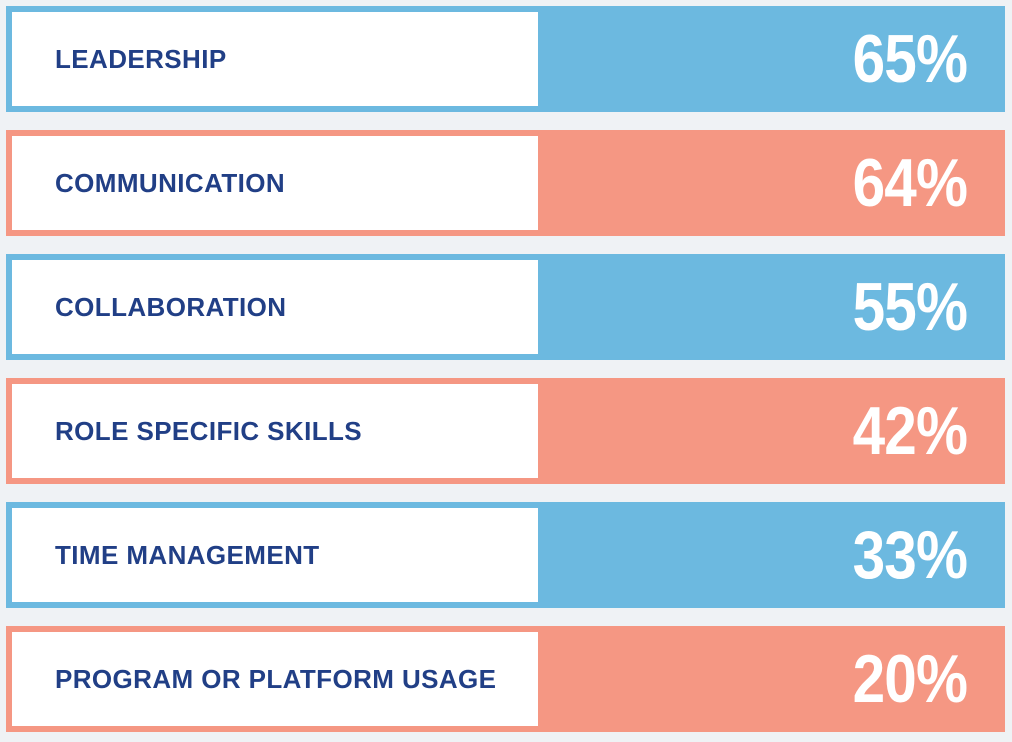 Image resolution: width=1012 pixels, height=742 pixels. I want to click on bar-row: COMMUNICATION 64%, so click(505, 183).